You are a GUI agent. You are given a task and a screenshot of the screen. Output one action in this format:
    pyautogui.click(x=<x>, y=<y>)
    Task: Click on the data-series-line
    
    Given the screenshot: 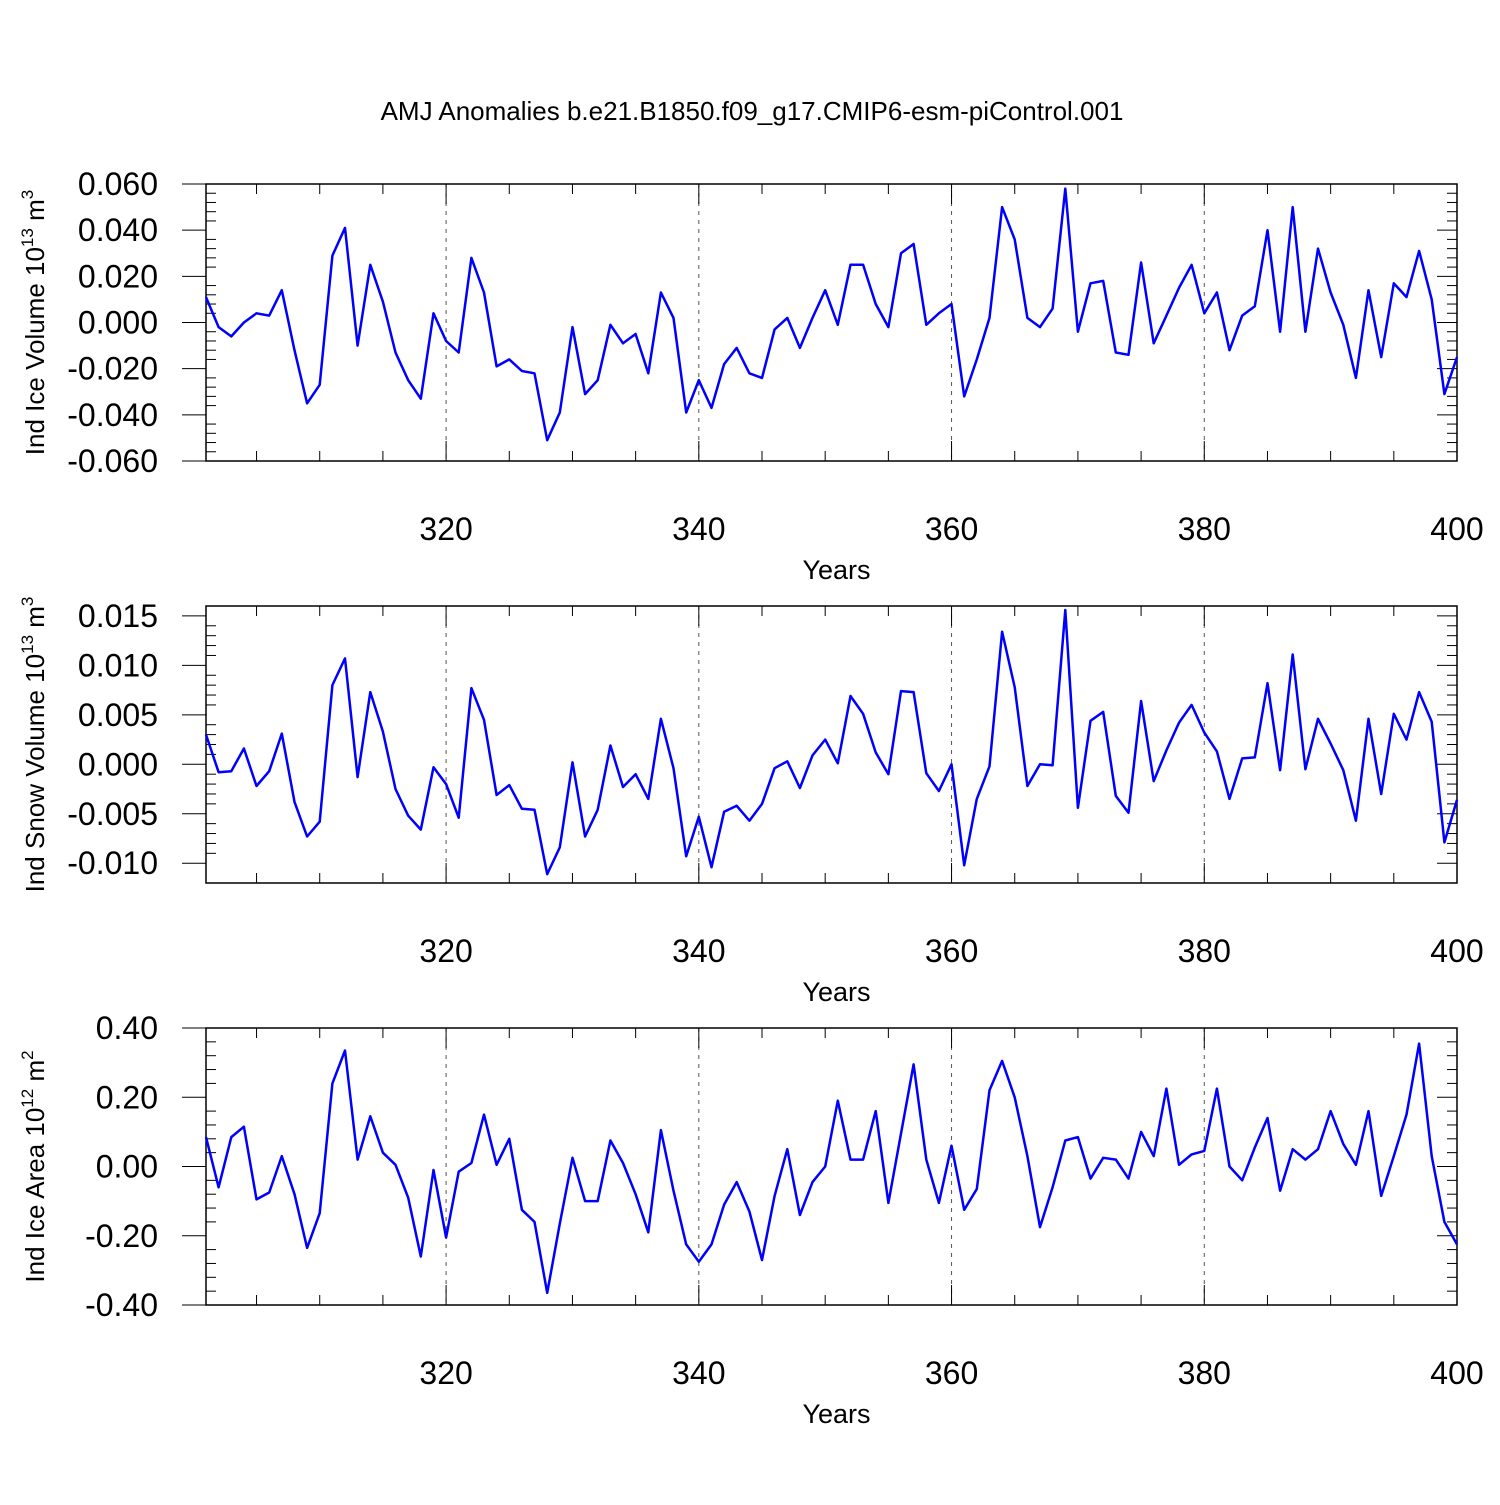 What is the action you would take?
    pyautogui.click(x=831, y=742)
    